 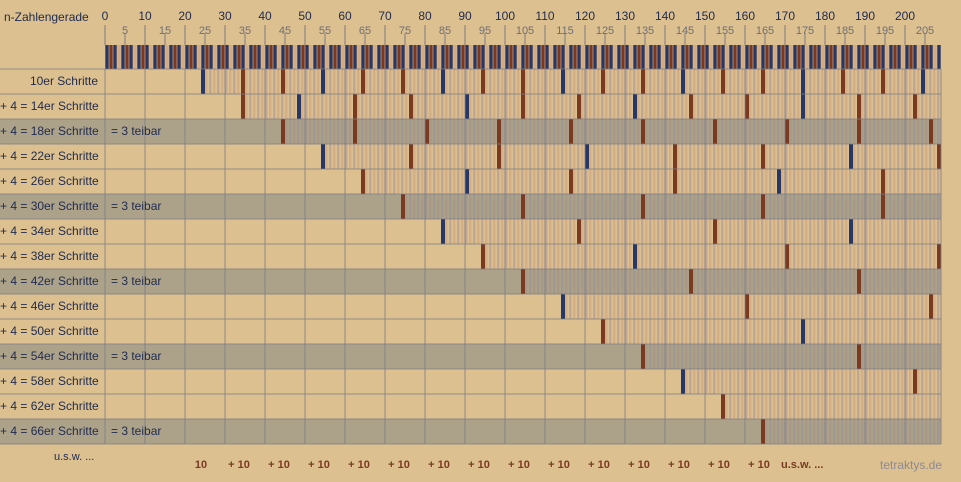 What do you see at coordinates (685, 31) in the screenshot?
I see `axis-minor-label: 145` at bounding box center [685, 31].